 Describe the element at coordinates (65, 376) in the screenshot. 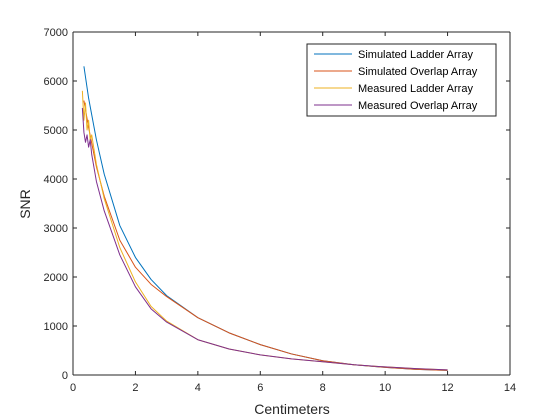

I see `y-tick-label: 0` at that location.